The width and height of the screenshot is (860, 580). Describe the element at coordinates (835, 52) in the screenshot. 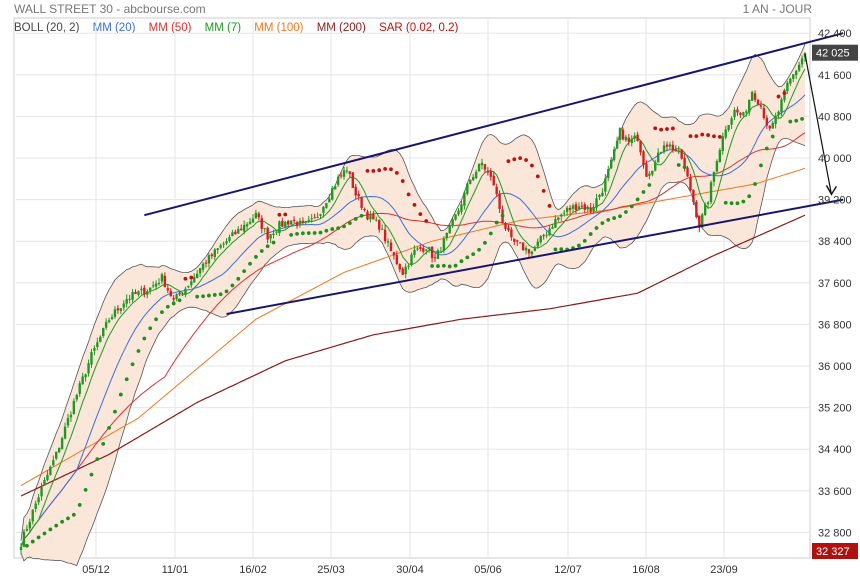

I see `last-value-badge` at that location.